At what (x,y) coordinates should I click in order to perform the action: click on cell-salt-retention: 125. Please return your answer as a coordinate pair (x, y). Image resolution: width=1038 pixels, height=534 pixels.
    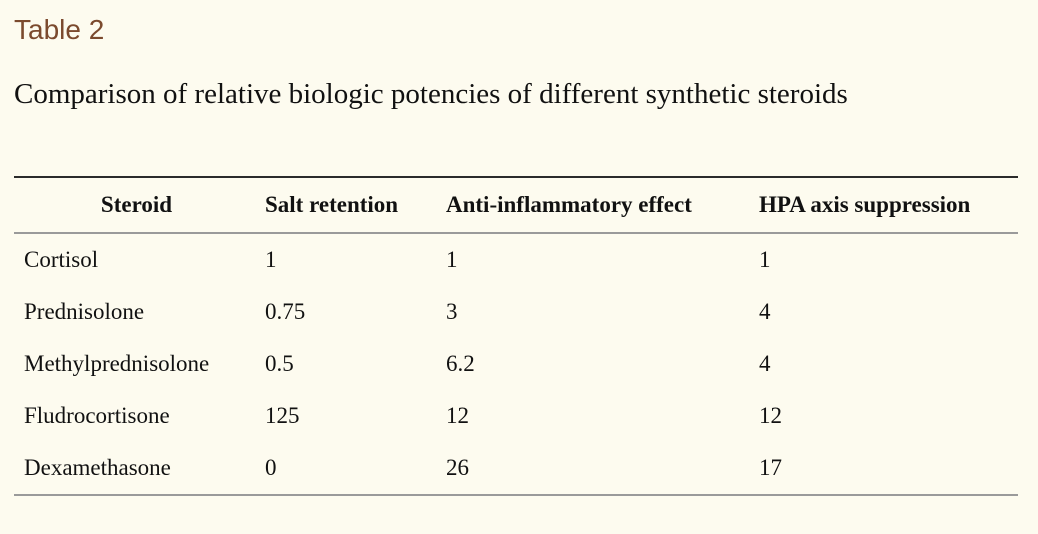
    Looking at the image, I should click on (282, 415).